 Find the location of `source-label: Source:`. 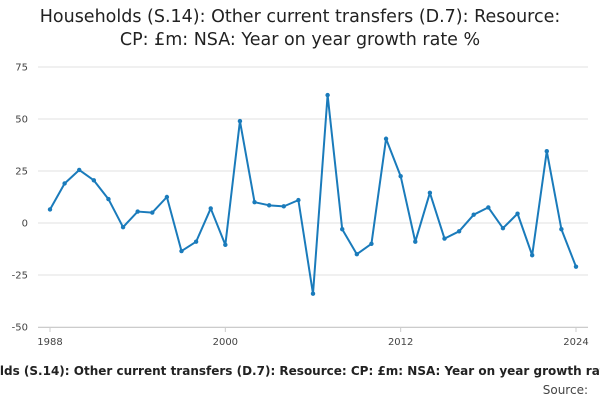

source-label: Source: is located at coordinates (565, 390).